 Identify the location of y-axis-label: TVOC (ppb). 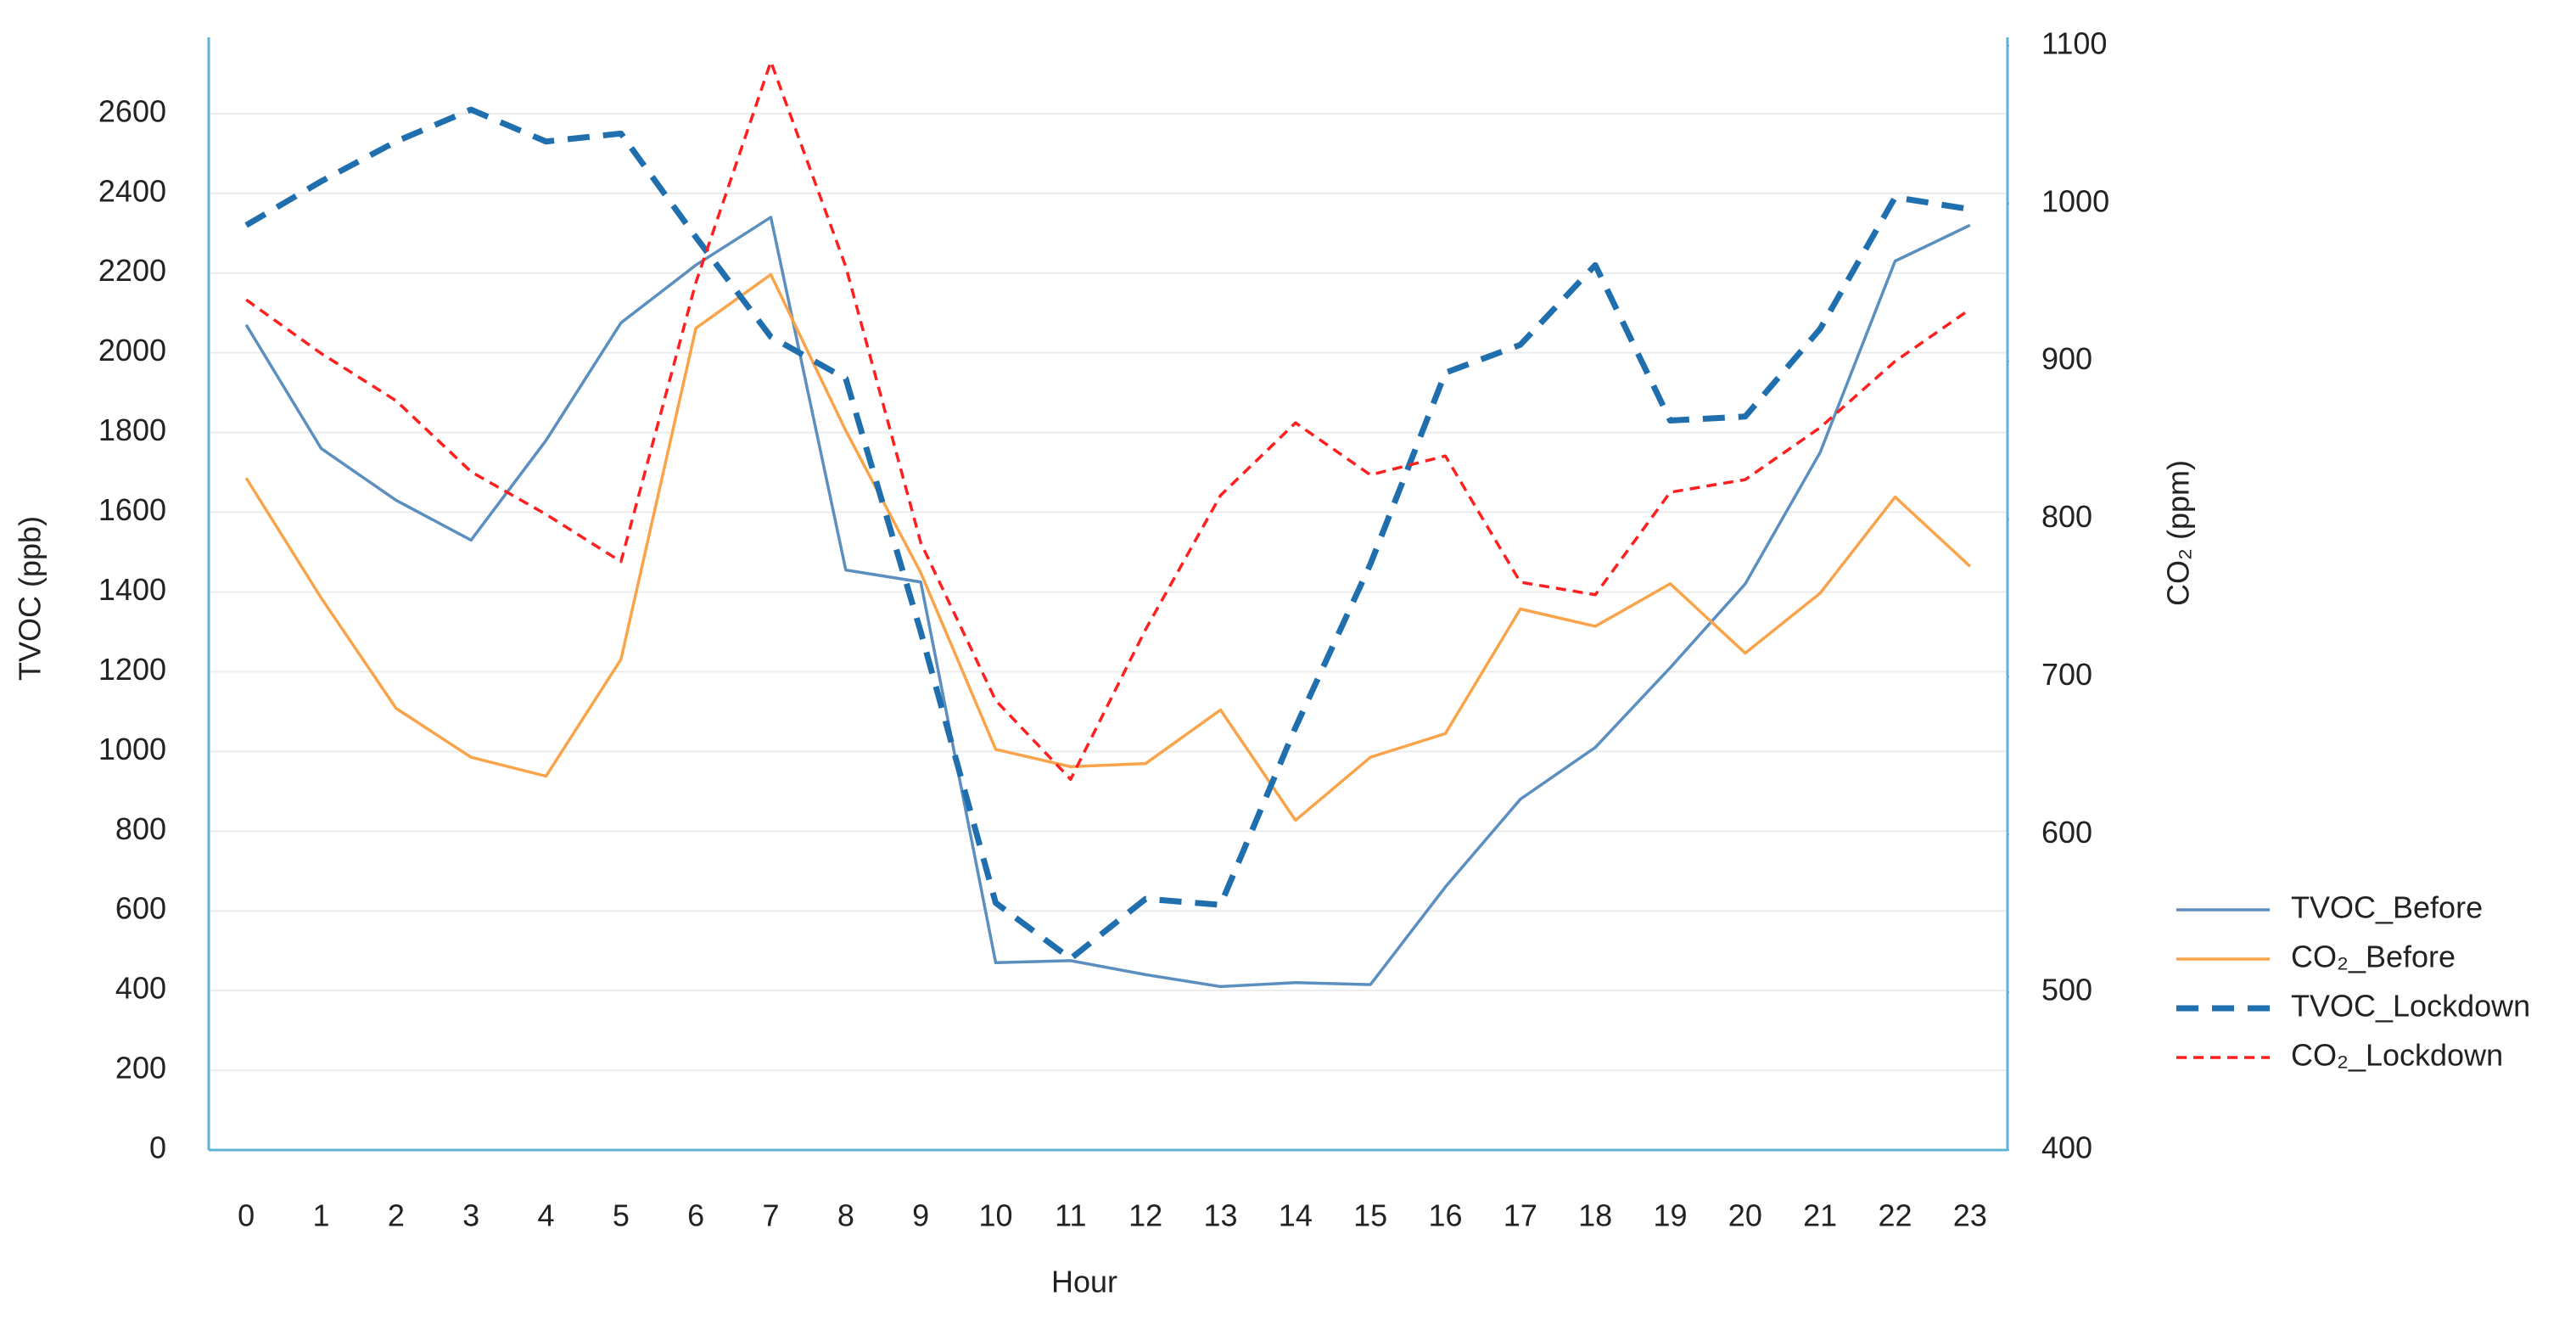
(30, 598).